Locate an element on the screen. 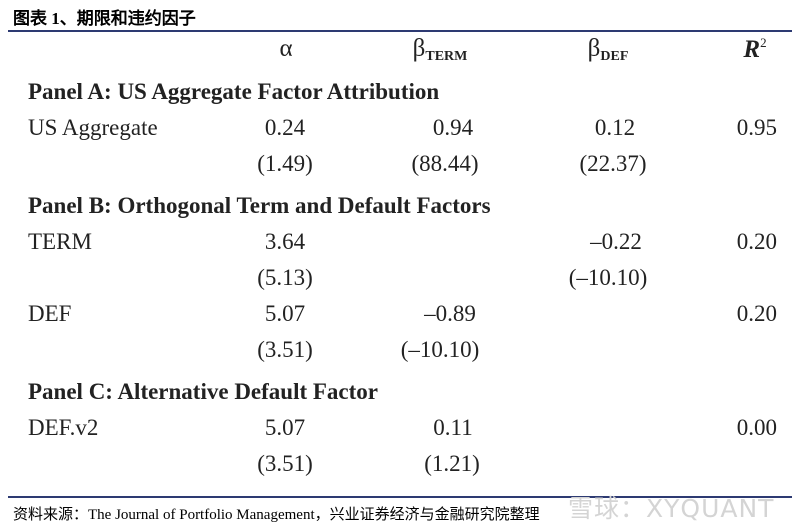  cell-beta-term: 0.94 is located at coordinates (453, 127).